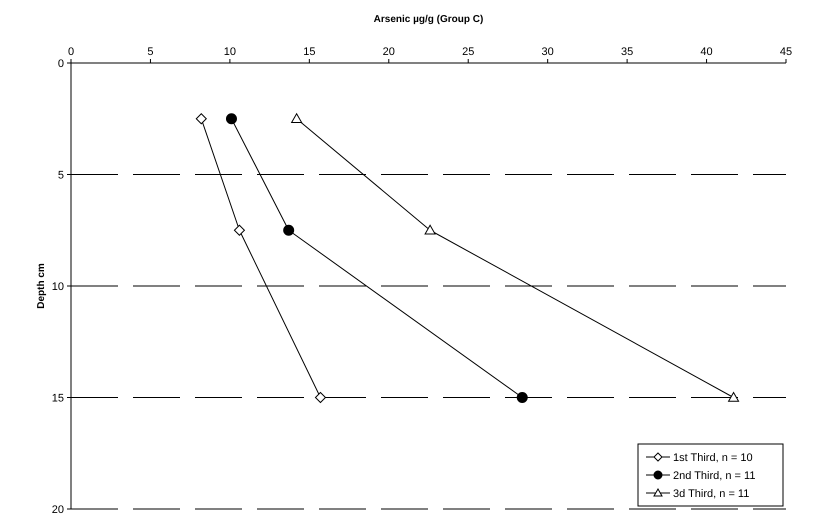  I want to click on legend-label: 2nd Third, n = 11, so click(714, 476).